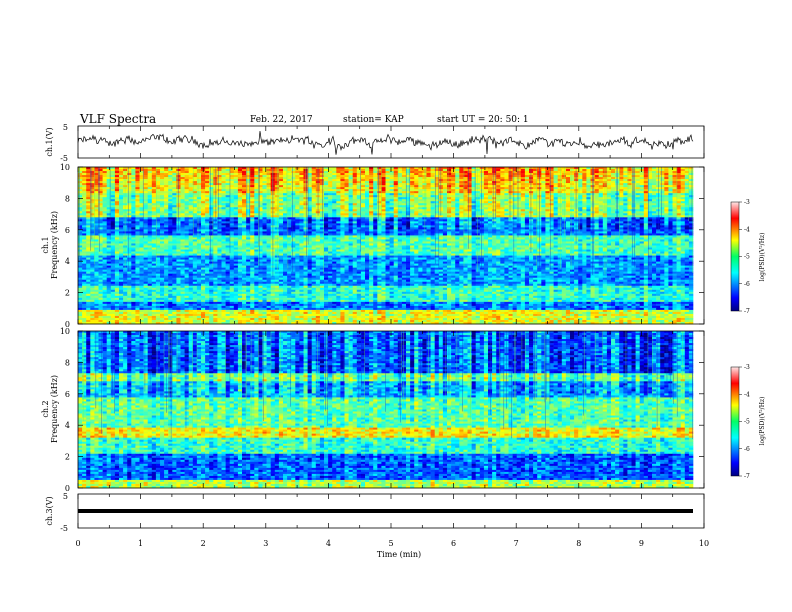  I want to click on ch1-spectrogram-ylabel: Frequency (kHz), so click(54, 245).